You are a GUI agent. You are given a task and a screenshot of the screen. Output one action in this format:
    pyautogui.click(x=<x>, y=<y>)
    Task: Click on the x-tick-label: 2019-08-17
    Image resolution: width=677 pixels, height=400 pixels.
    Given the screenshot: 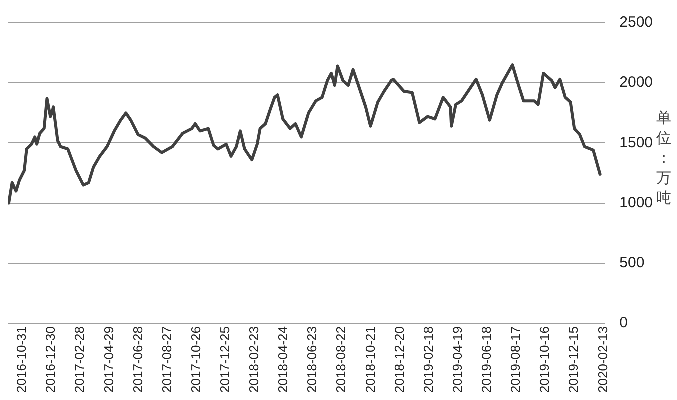 What is the action you would take?
    pyautogui.click(x=516, y=359)
    